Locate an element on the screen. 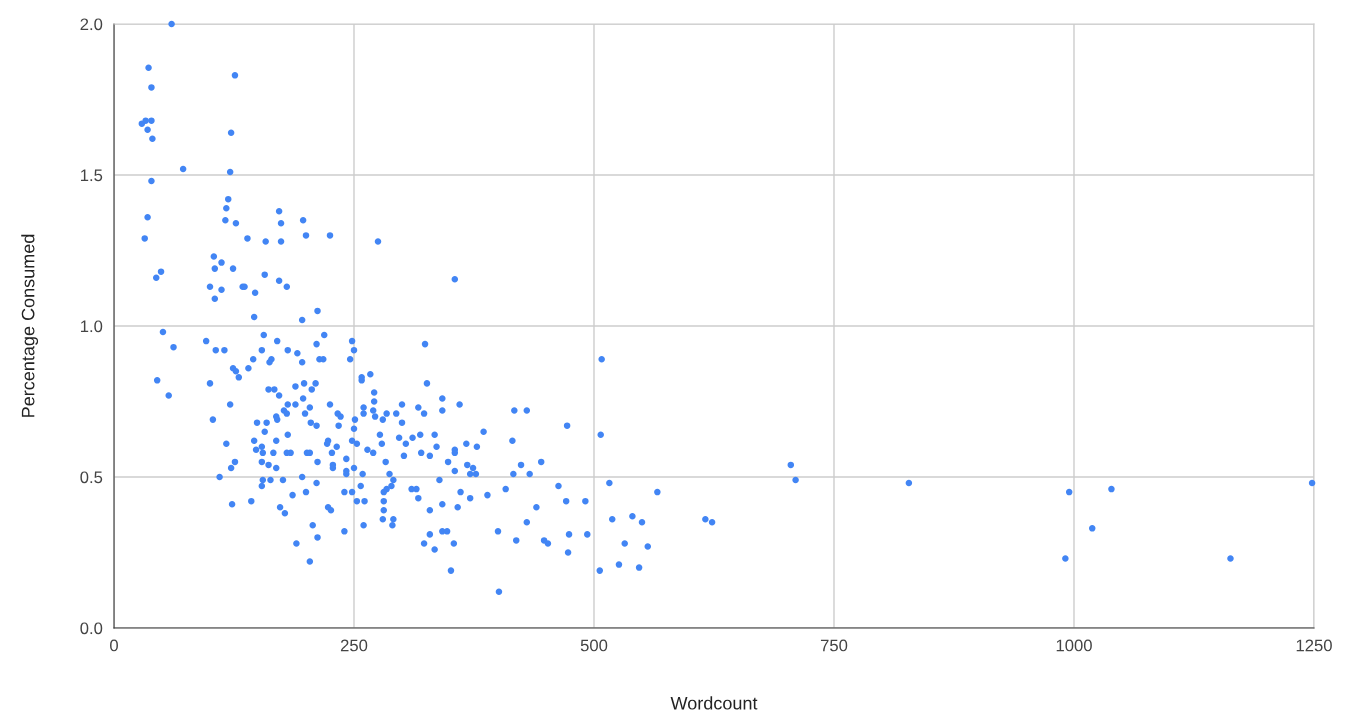 Image resolution: width=1357 pixels, height=722 pixels. x-tick-label: 0 is located at coordinates (114, 645).